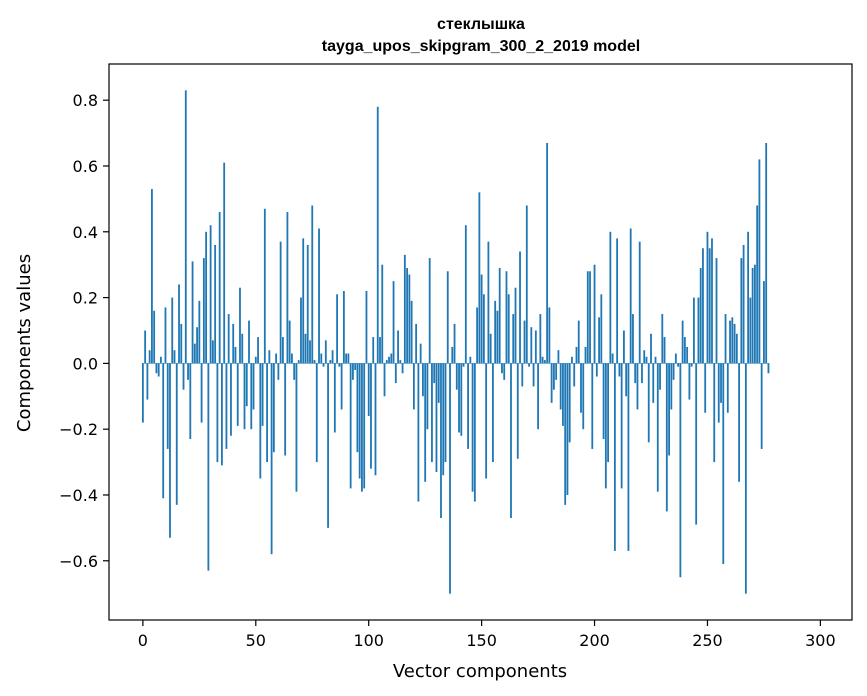 This screenshot has width=867, height=696. I want to click on x-tick-label: 50, so click(256, 640).